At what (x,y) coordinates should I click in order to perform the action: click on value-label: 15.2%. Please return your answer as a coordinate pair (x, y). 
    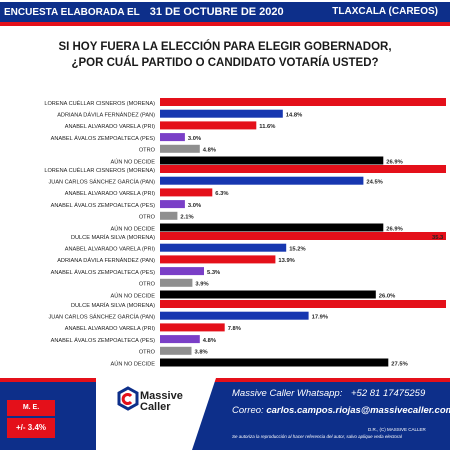
    Looking at the image, I should click on (297, 250).